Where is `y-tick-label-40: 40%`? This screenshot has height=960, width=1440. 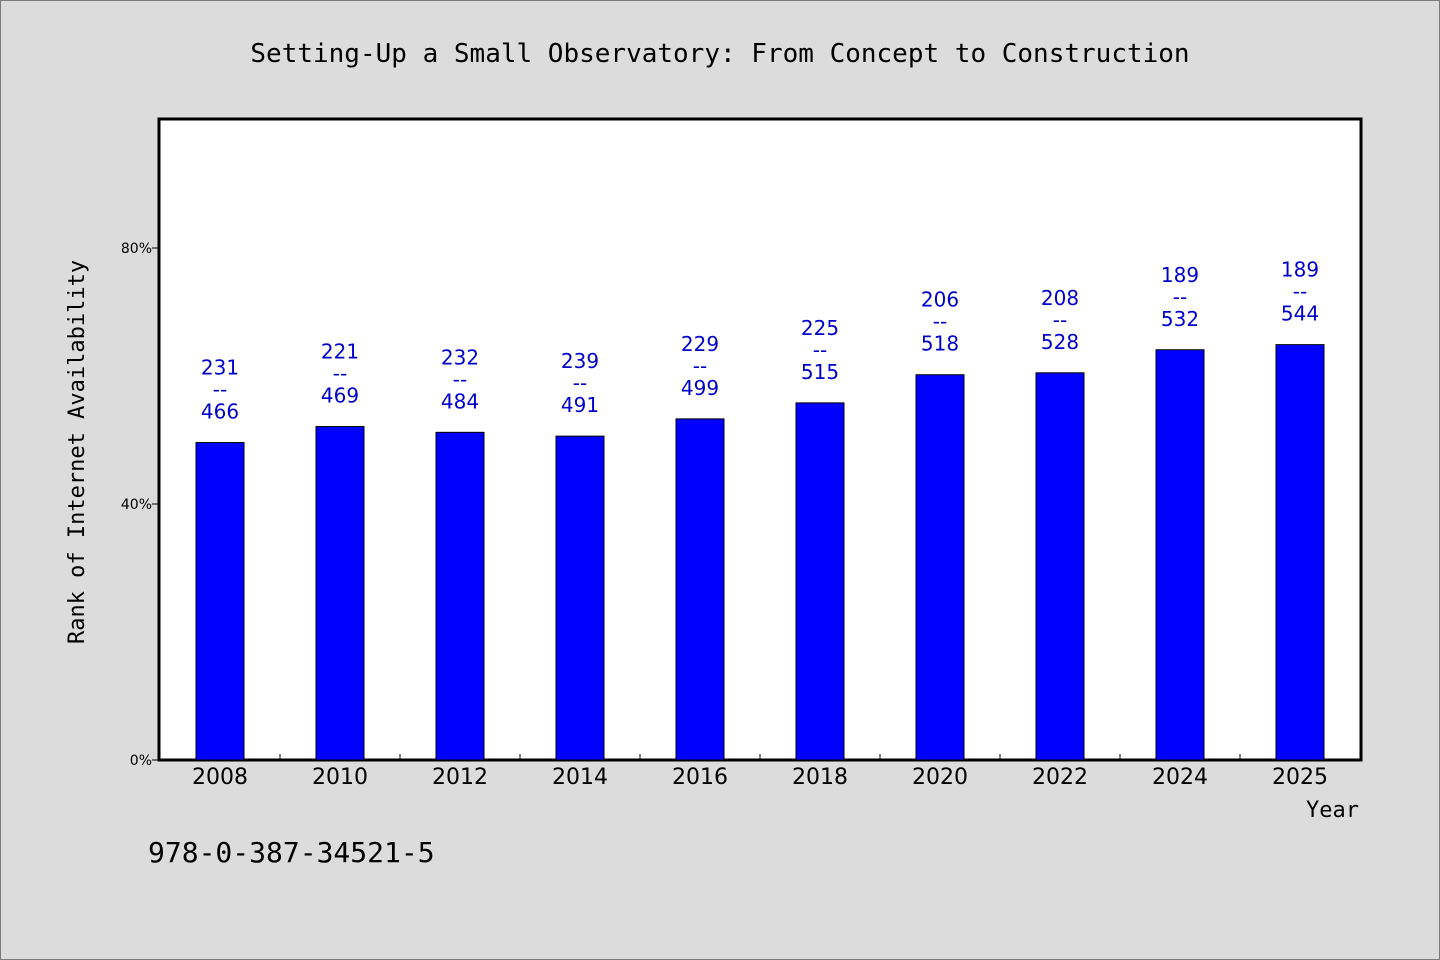
y-tick-label-40: 40% is located at coordinates (136, 505).